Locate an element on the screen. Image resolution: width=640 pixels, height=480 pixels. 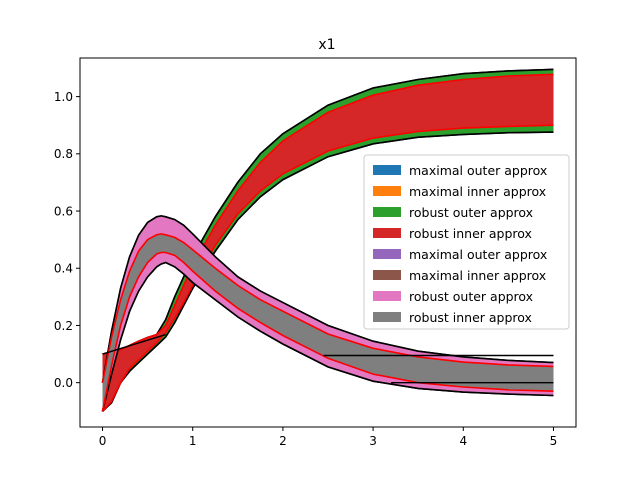
y-tick-label: 0.0 is located at coordinates (63, 383).